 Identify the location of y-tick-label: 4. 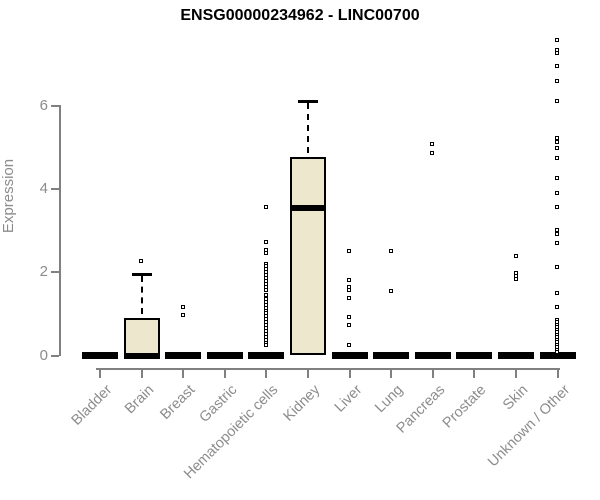
(43, 189).